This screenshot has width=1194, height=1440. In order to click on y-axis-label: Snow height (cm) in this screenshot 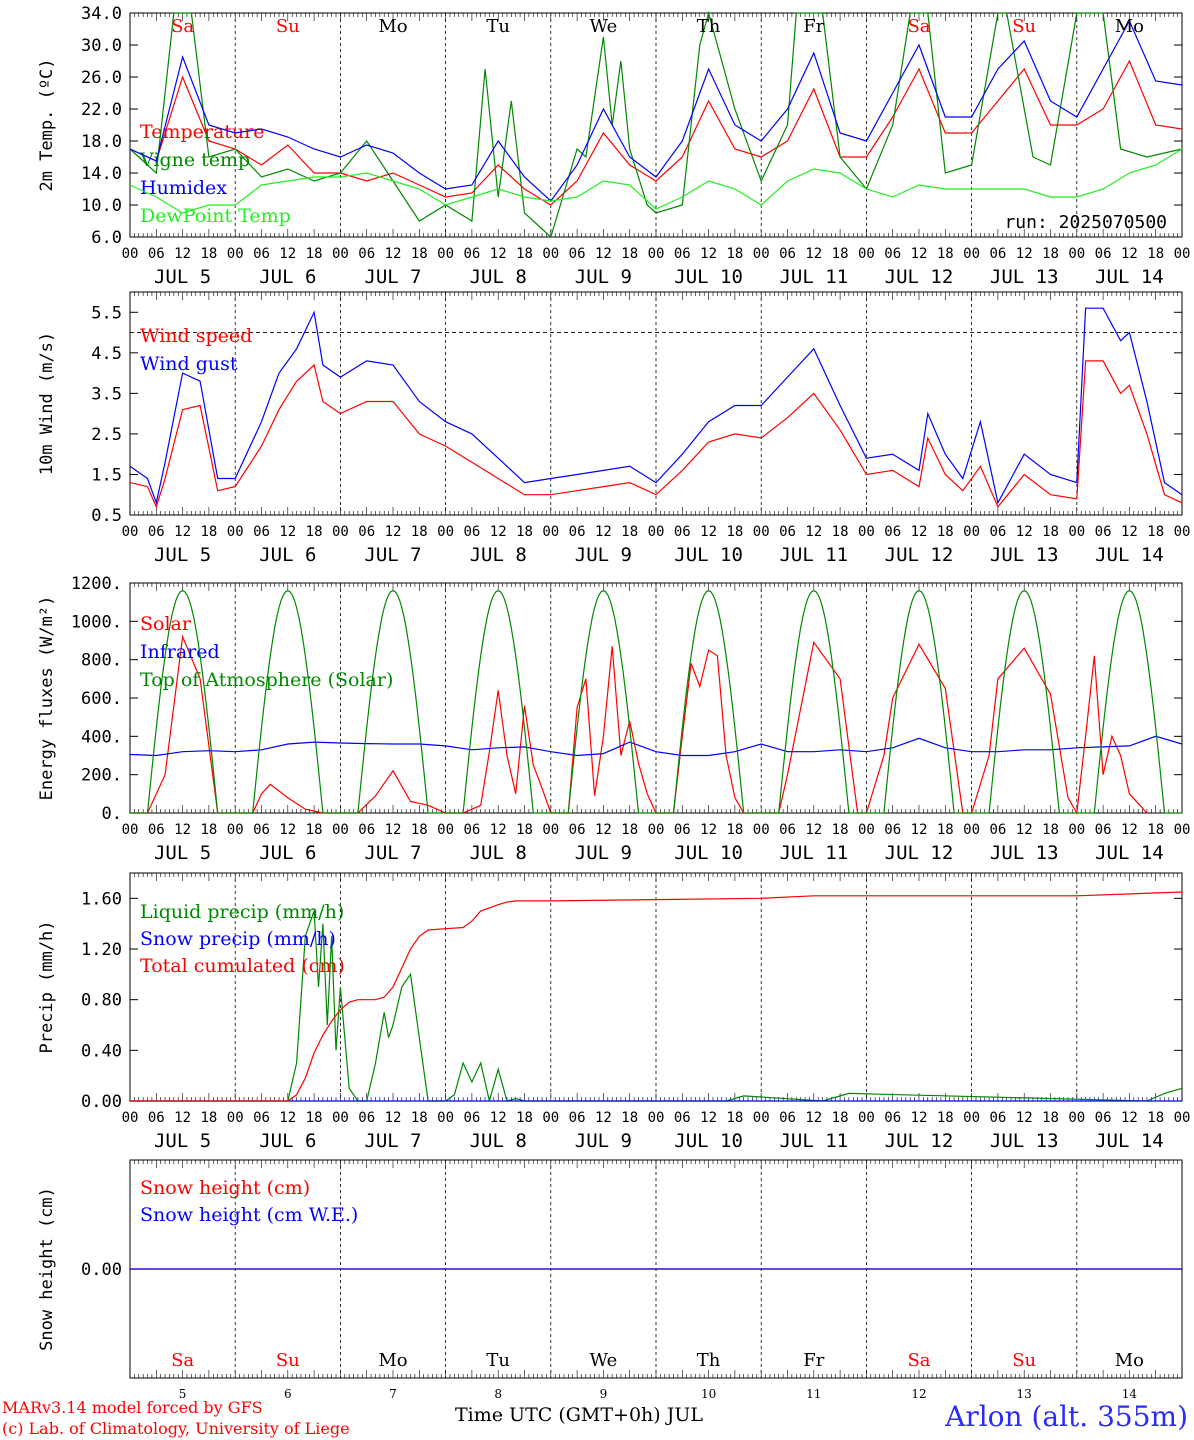, I will do `click(47, 1269)`.